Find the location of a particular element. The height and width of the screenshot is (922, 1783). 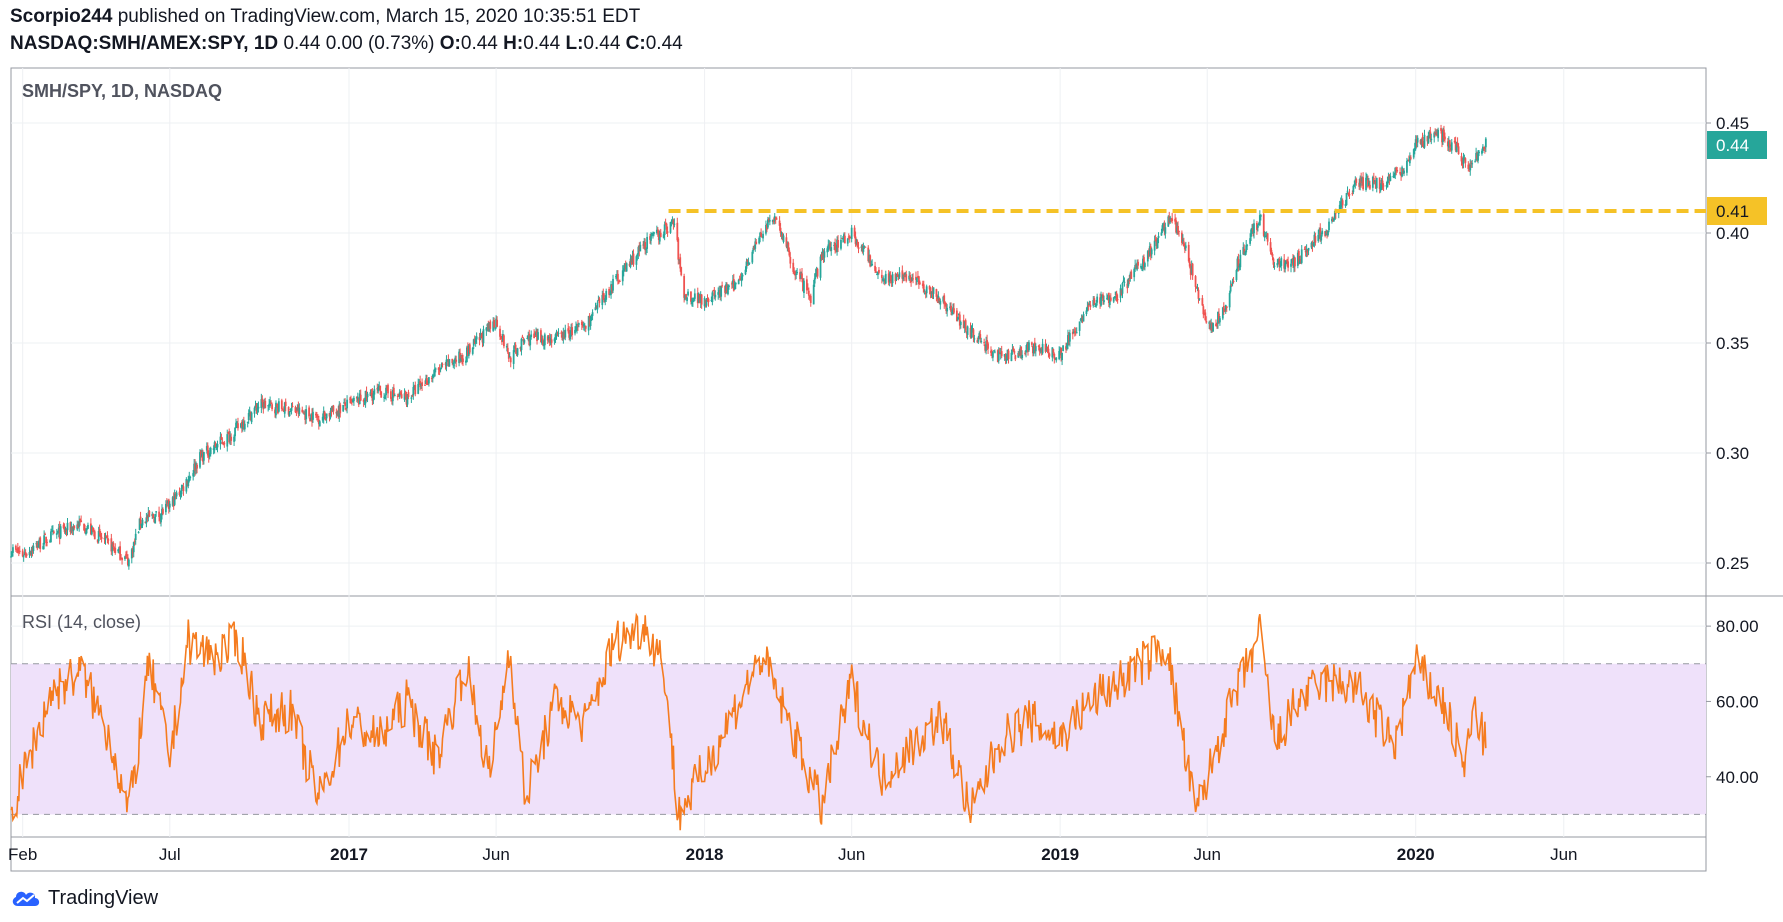

time-axis: Feb Jul 2017 Jun 2018 Jun 2019 Jun 2020 Jun is located at coordinates (792, 854).